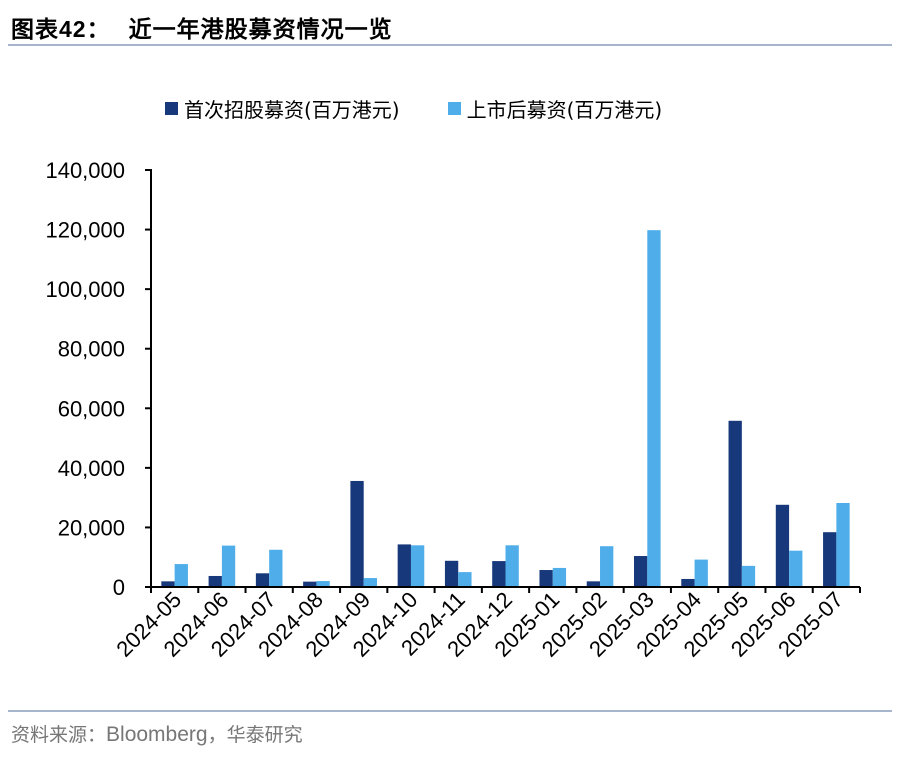 The width and height of the screenshot is (900, 758). What do you see at coordinates (171, 108) in the screenshot?
I see `legend-swatch-ipo` at bounding box center [171, 108].